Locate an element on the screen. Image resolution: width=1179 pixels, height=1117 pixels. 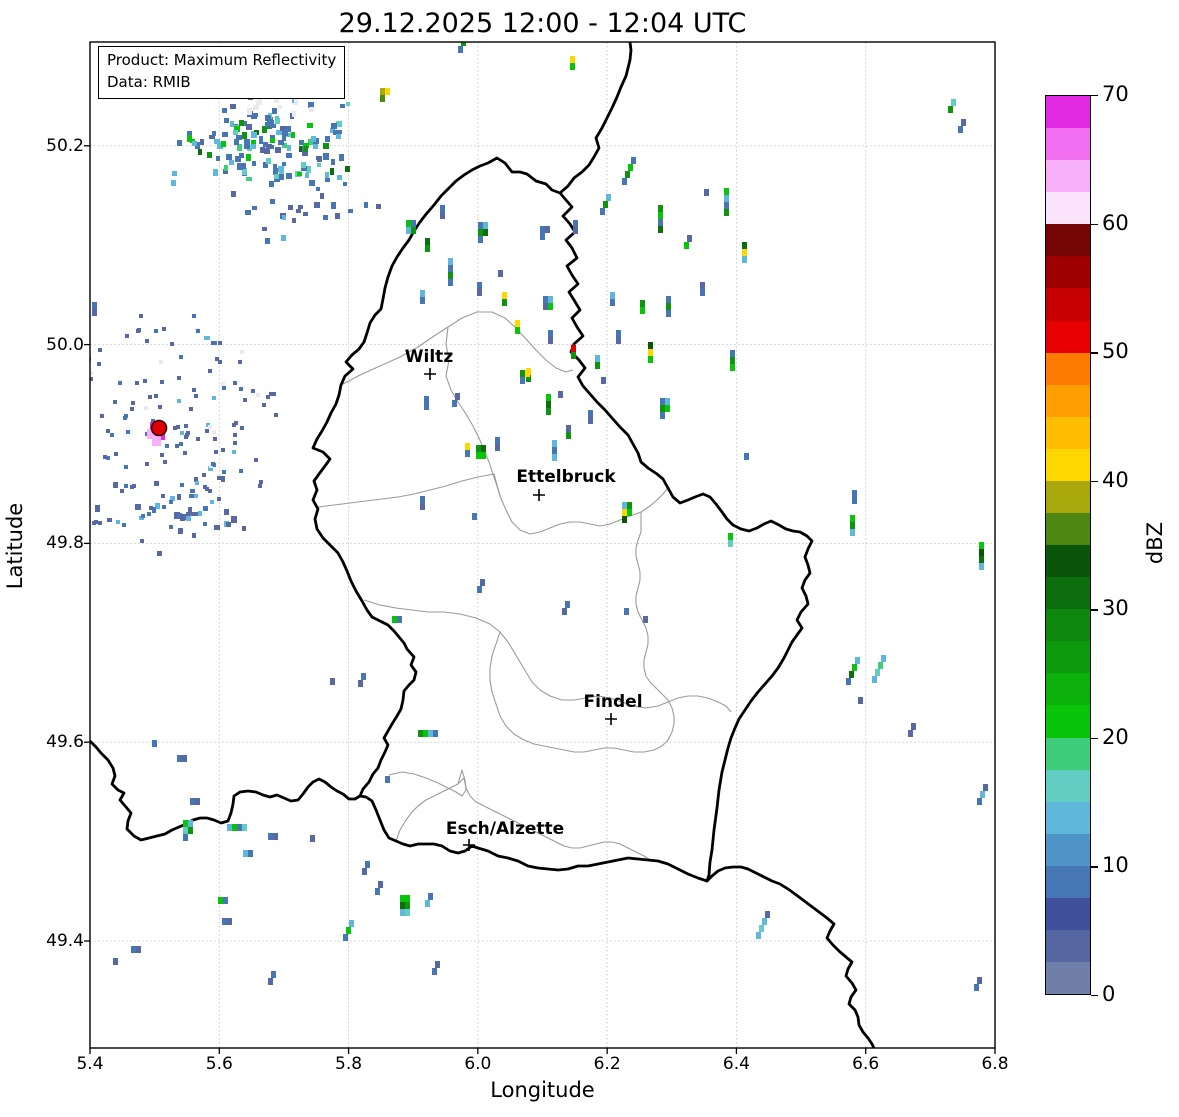
colorbar-tick-label: 30 is located at coordinates (1115, 608).